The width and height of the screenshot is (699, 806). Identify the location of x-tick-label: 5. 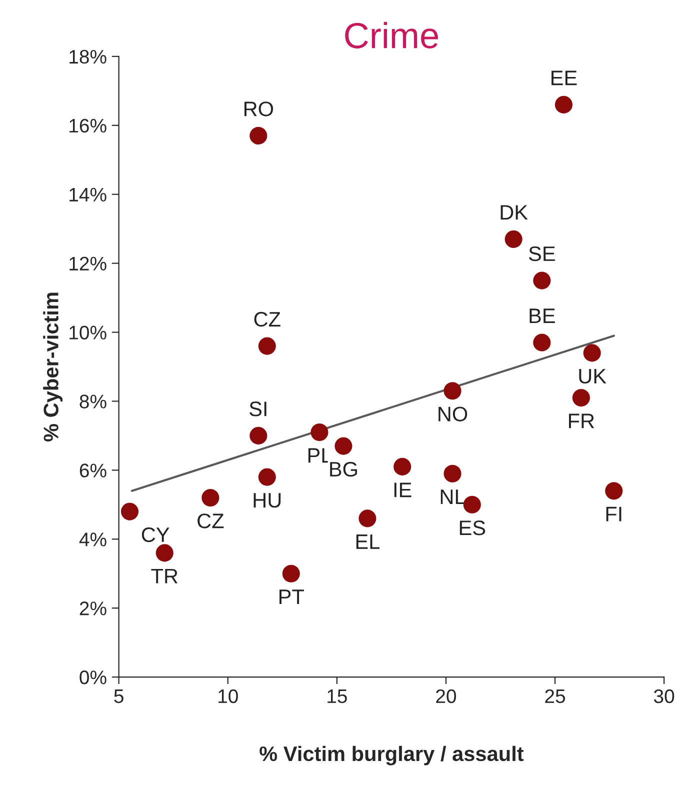
(119, 697).